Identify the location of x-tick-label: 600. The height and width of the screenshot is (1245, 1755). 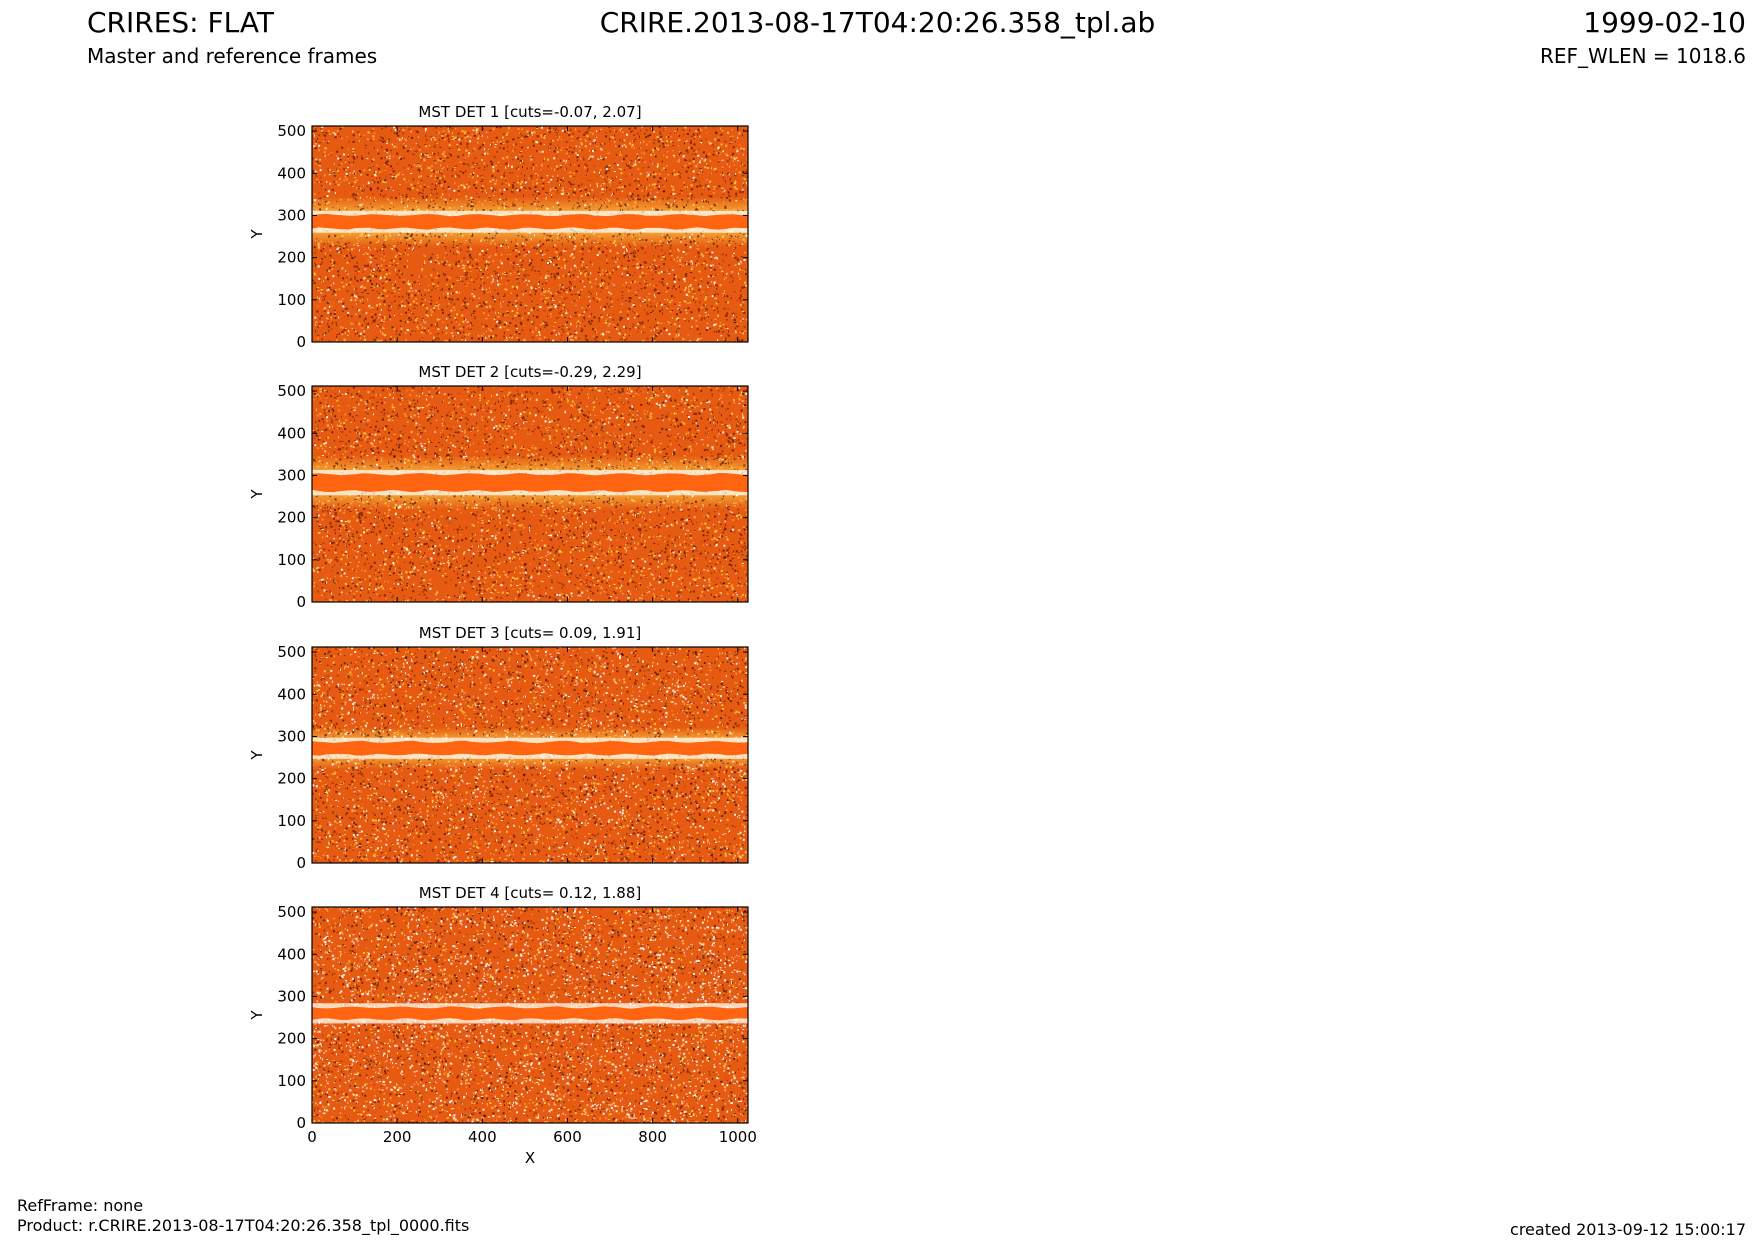
(567, 1137).